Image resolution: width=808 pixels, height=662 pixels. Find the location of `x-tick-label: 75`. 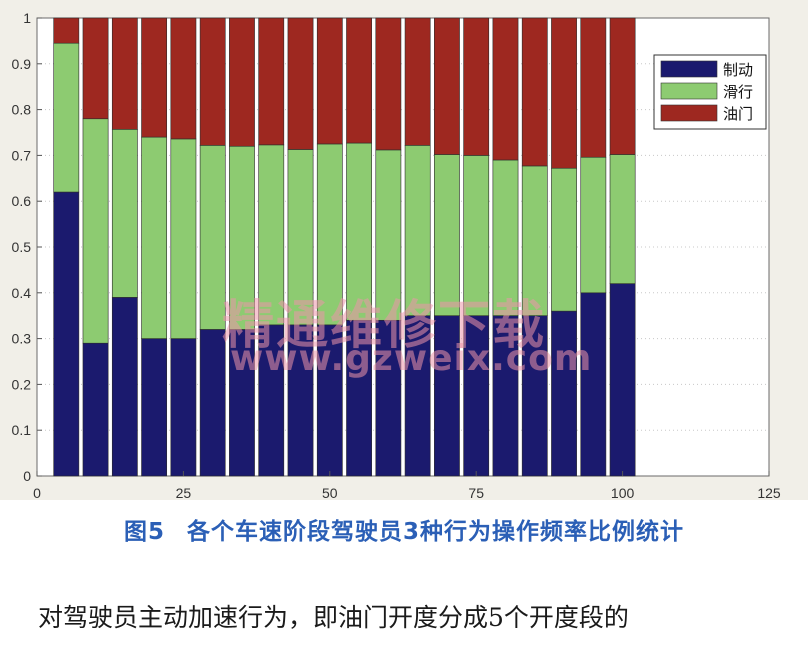

x-tick-label: 75 is located at coordinates (476, 492).